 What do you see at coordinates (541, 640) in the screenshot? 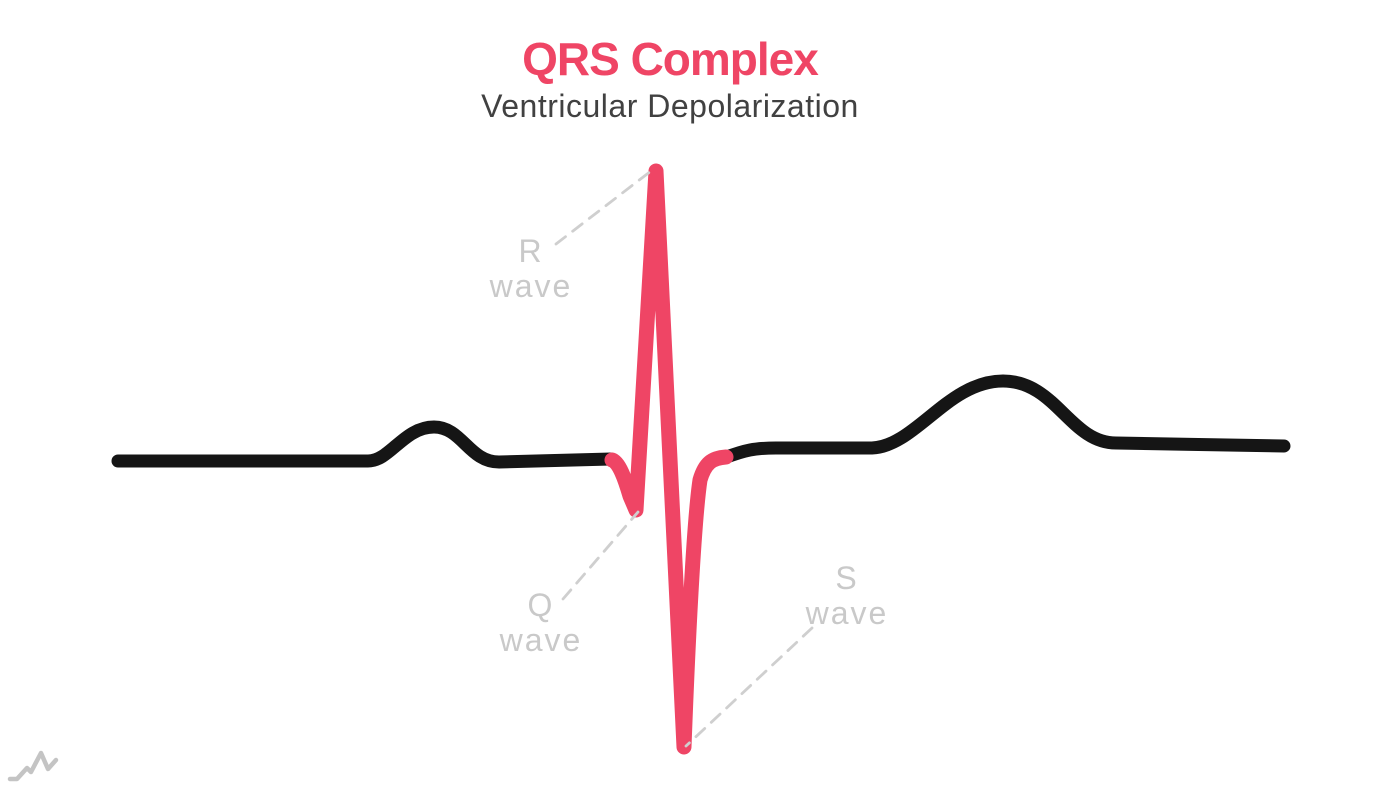
I see `q-wave-word: wave` at bounding box center [541, 640].